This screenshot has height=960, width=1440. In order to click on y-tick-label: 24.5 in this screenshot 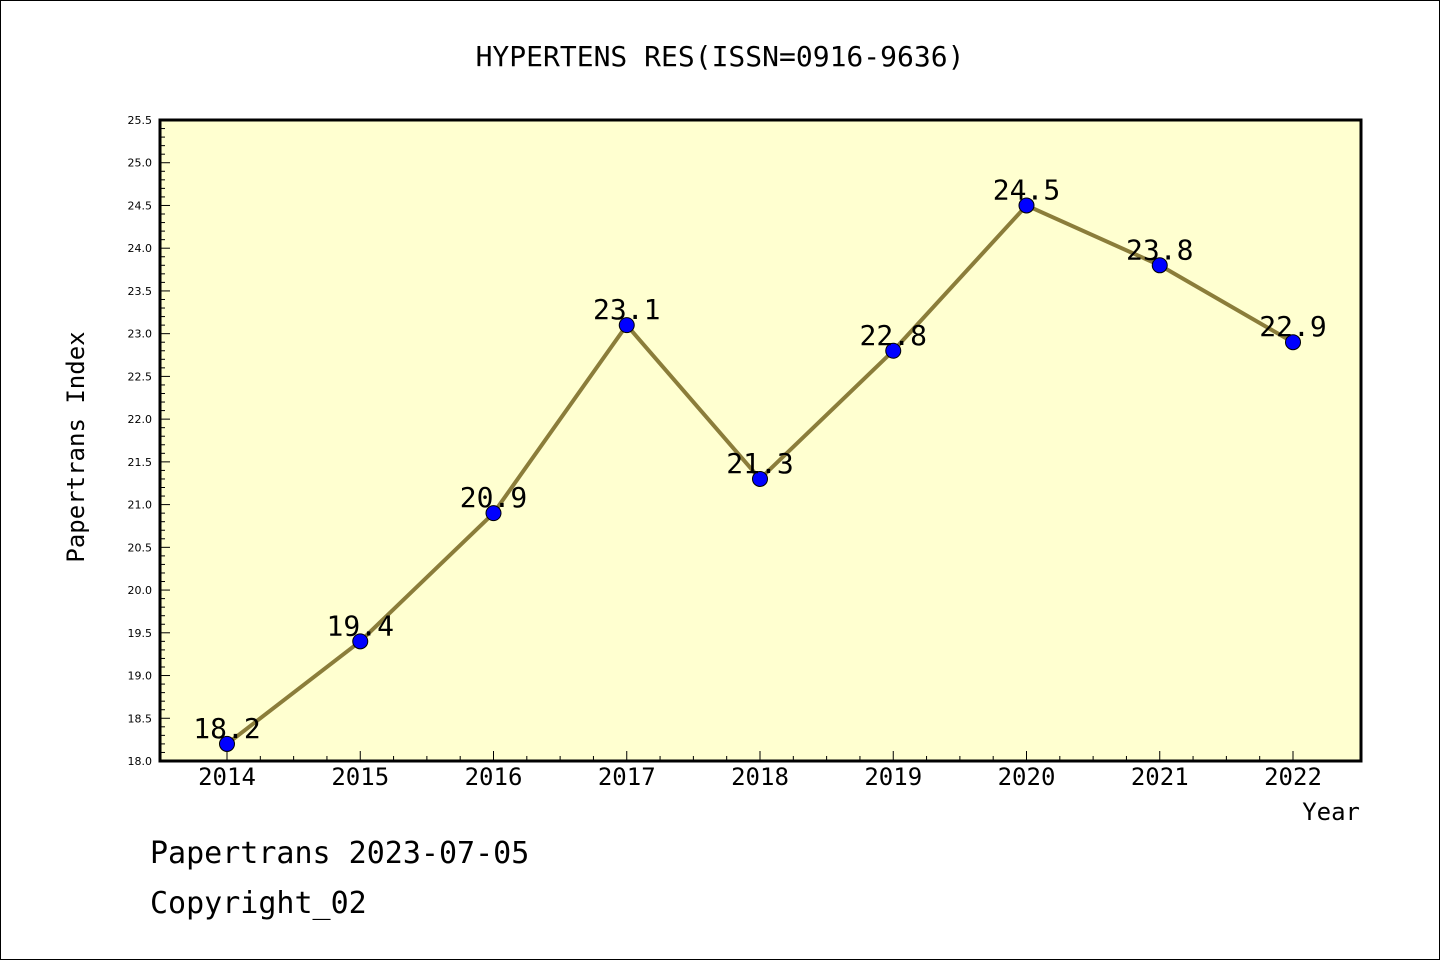, I will do `click(140, 205)`.